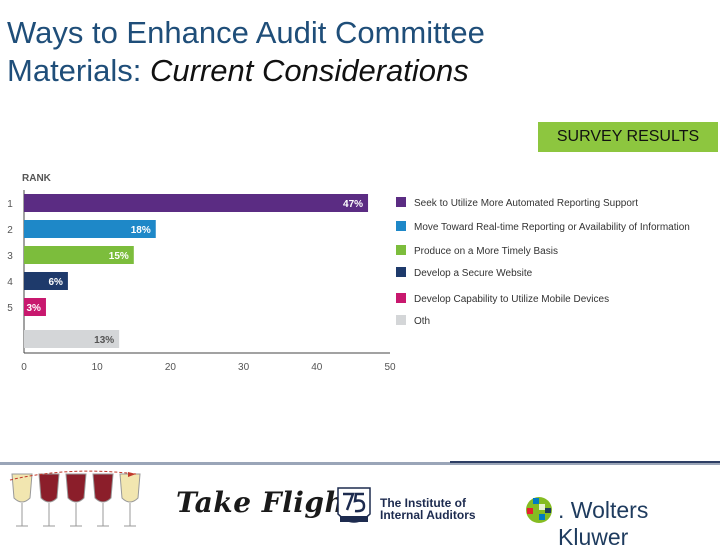 The width and height of the screenshot is (720, 551). What do you see at coordinates (486, 251) in the screenshot?
I see `legend-label: Produce on a More Timely Basis` at bounding box center [486, 251].